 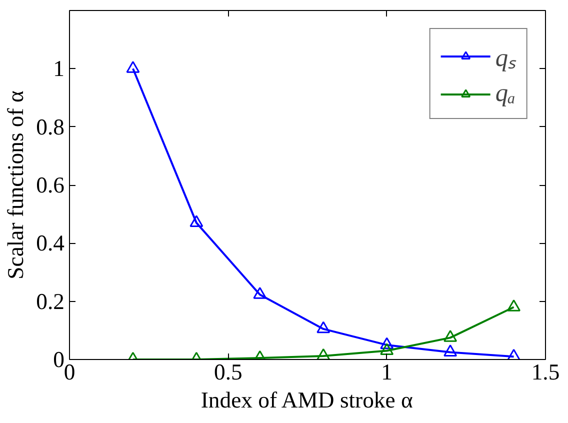 What do you see at coordinates (505, 93) in the screenshot?
I see `legend-label: qₐ` at bounding box center [505, 93].